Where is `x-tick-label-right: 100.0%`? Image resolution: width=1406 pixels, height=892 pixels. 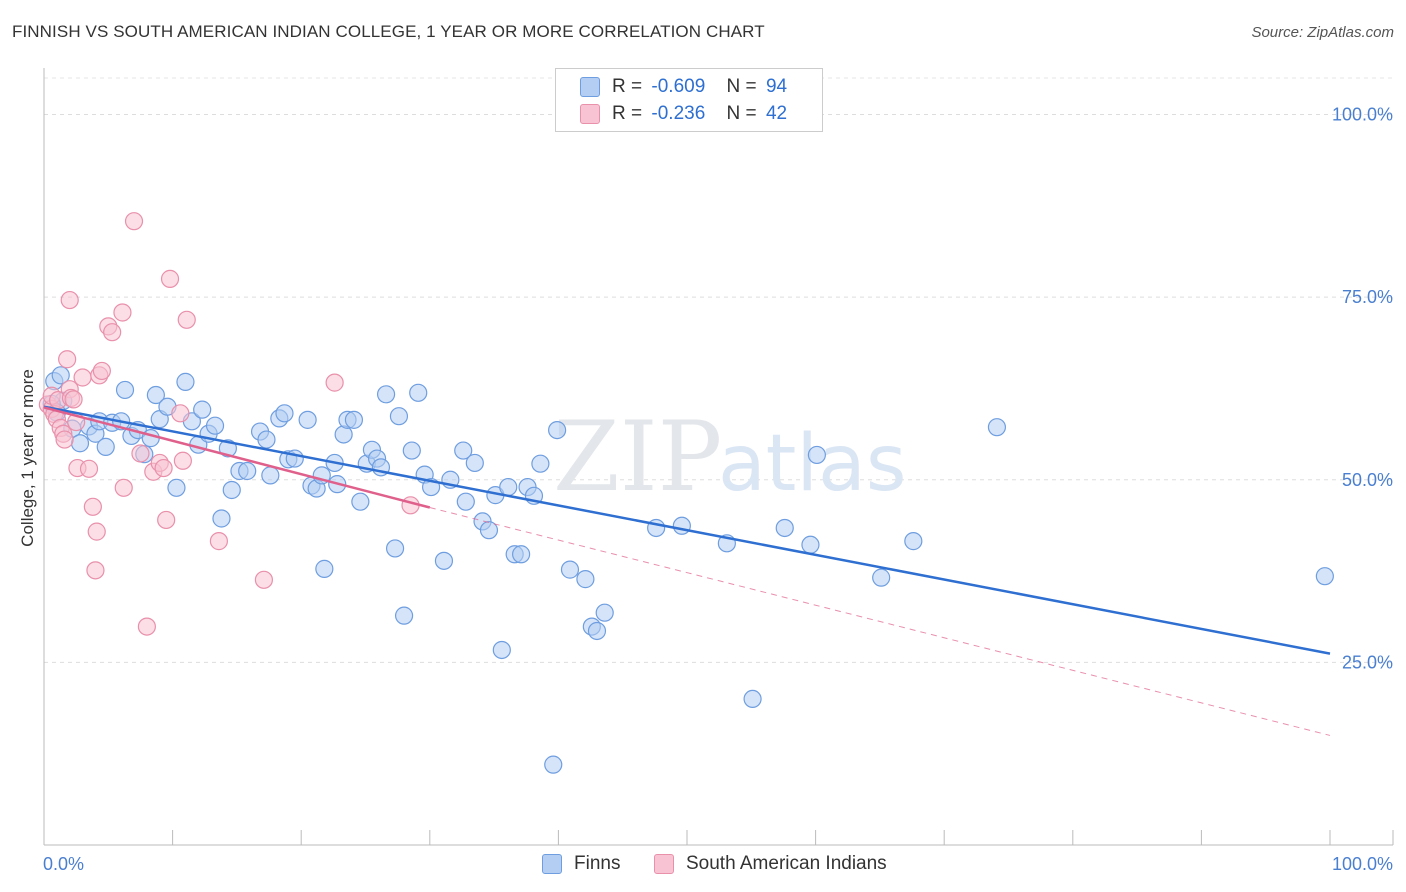
x-tick-label-right: 100.0% is located at coordinates (1362, 864).